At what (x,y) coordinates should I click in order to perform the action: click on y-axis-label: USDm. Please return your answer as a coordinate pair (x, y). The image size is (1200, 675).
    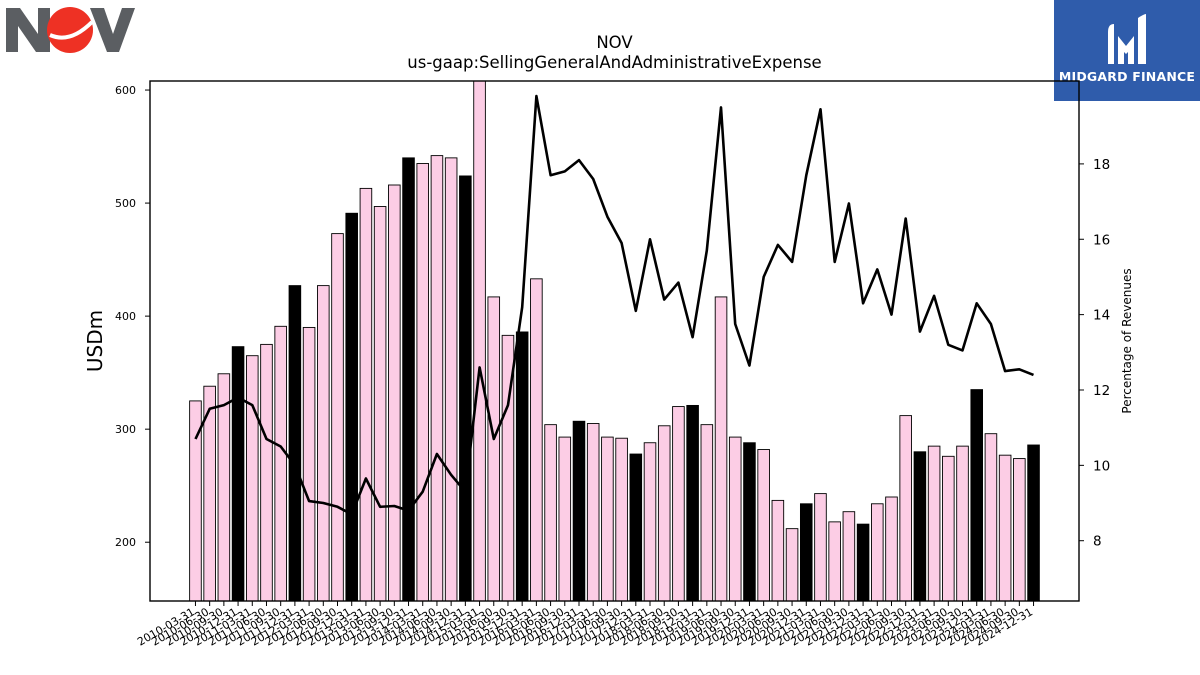
    Looking at the image, I should click on (95, 341).